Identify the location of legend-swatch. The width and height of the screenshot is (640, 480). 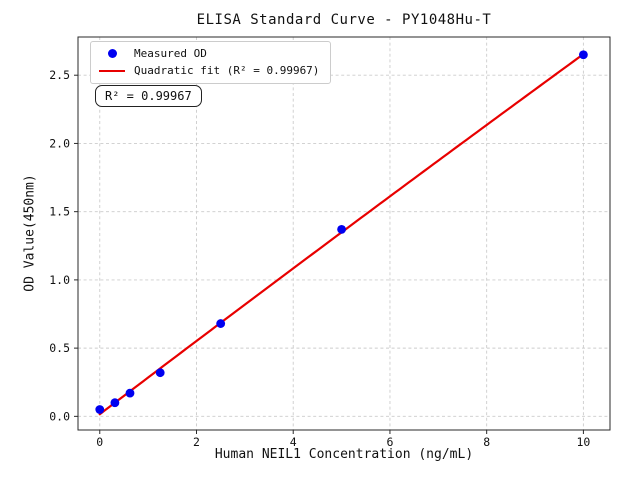
(112, 53).